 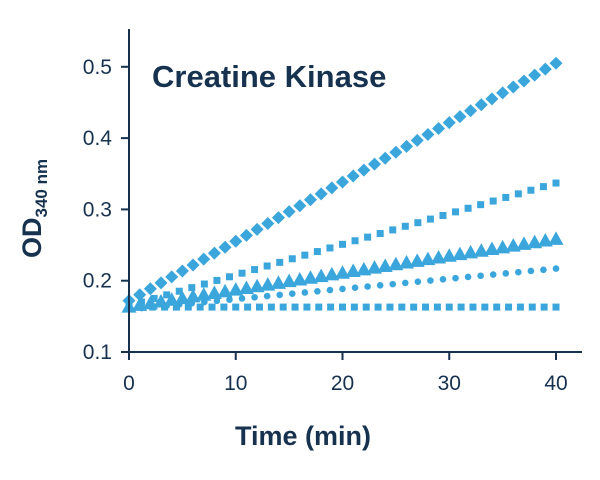 I want to click on y-tick-label: 0.3, so click(x=97, y=209).